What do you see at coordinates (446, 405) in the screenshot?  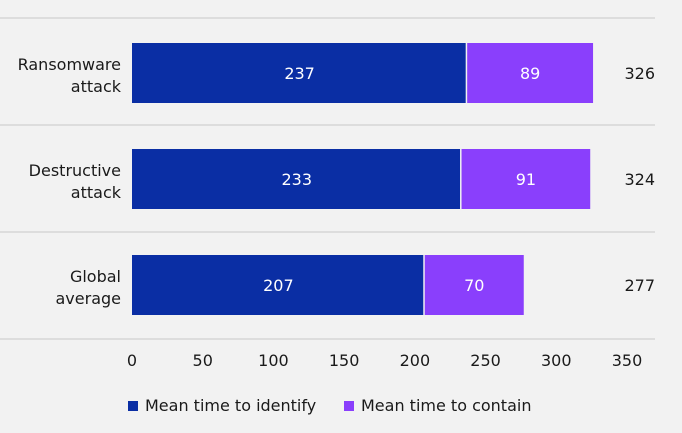 I see `legend-label-1: Mean time to contain` at bounding box center [446, 405].